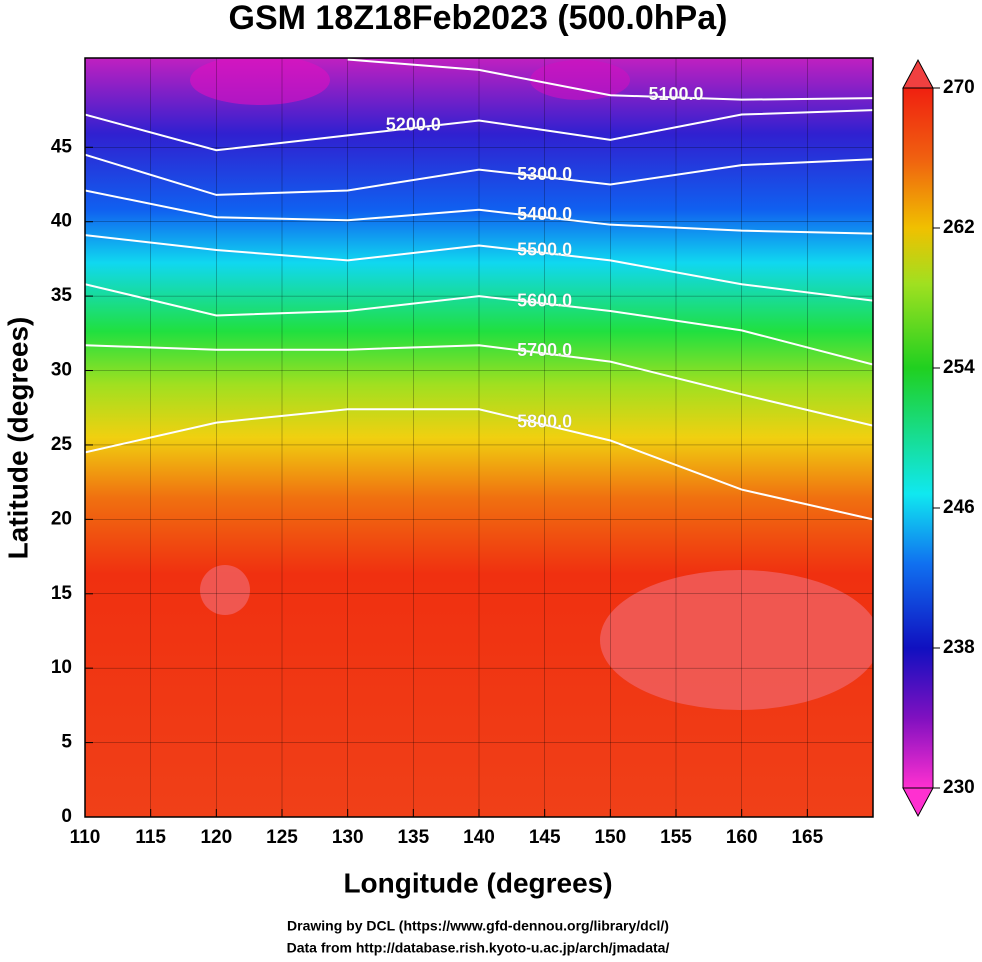 This screenshot has width=982, height=962. I want to click on colorbar-tick-label: 262, so click(959, 227).